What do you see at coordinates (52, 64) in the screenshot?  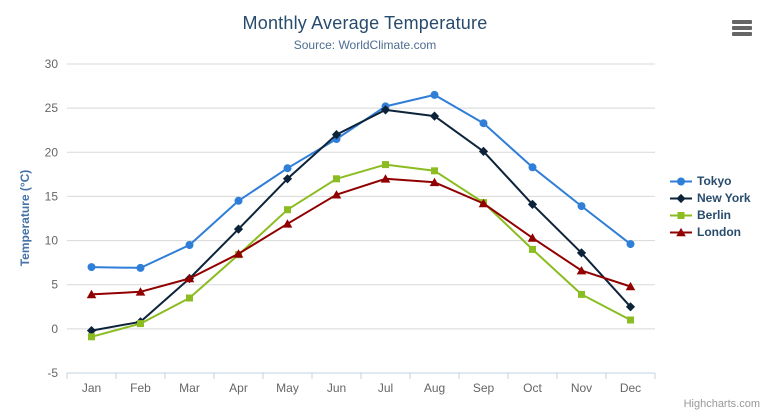 I see `y-axis-label: 30` at bounding box center [52, 64].